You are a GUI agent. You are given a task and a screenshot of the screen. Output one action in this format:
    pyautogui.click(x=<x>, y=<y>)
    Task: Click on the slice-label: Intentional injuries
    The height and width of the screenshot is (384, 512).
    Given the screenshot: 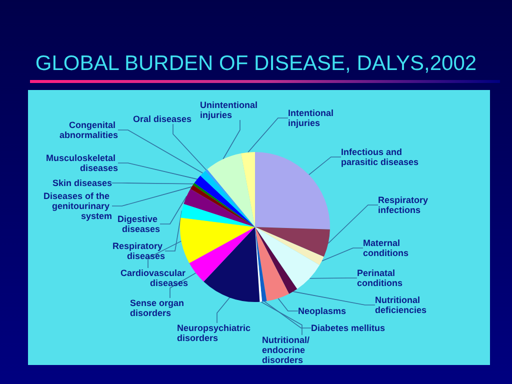 What is the action you would take?
    pyautogui.click(x=312, y=118)
    